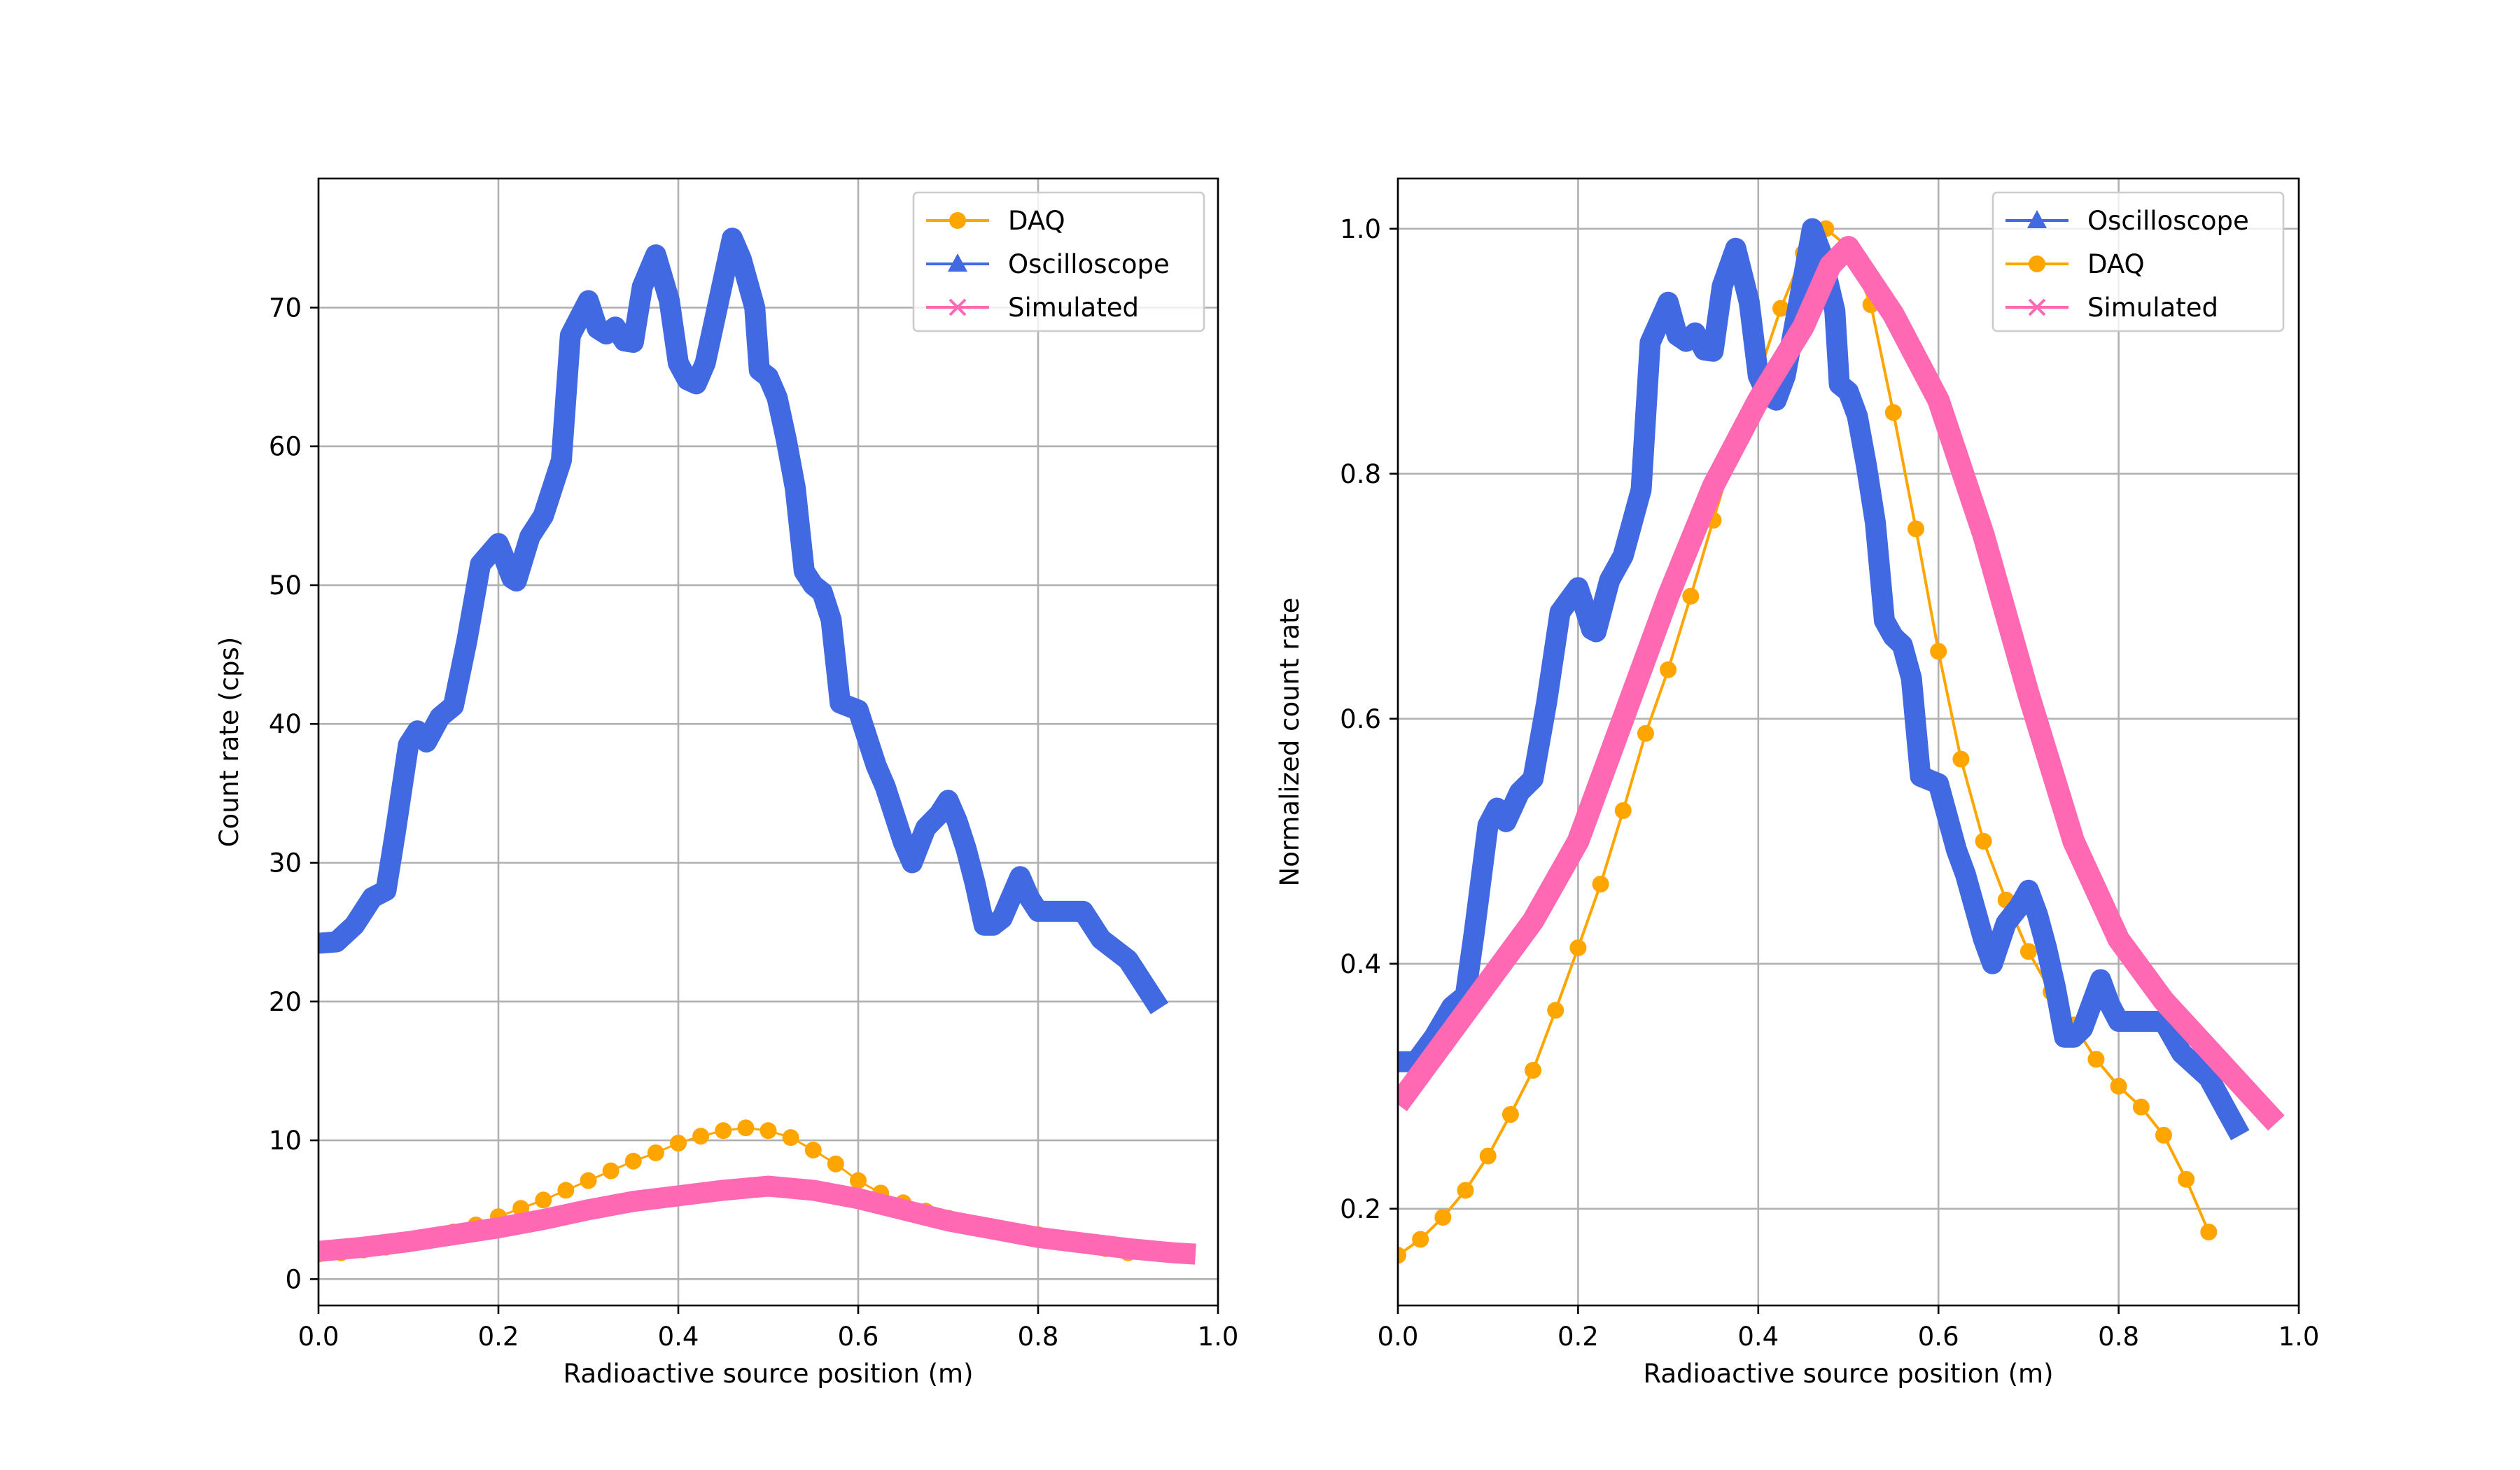 The image size is (2520, 1470). I want to click on legend: DAQ Oscilloscope Simulated, so click(1058, 261).